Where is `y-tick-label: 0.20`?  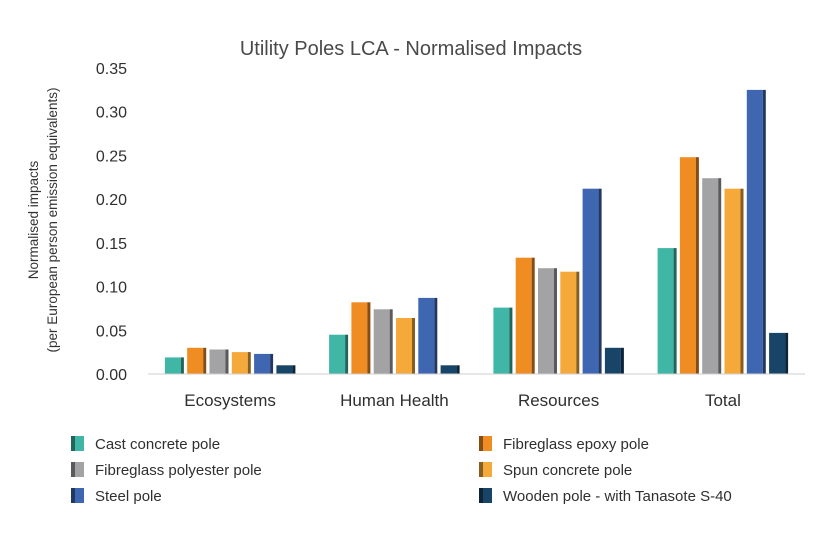
y-tick-label: 0.20 is located at coordinates (111, 200).